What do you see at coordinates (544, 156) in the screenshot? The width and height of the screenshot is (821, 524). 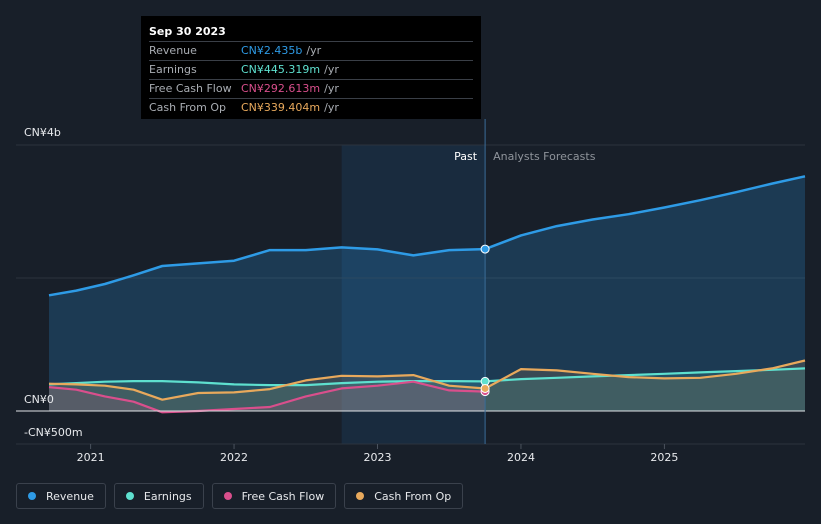 I see `forecast-label: Analysts Forecasts` at bounding box center [544, 156].